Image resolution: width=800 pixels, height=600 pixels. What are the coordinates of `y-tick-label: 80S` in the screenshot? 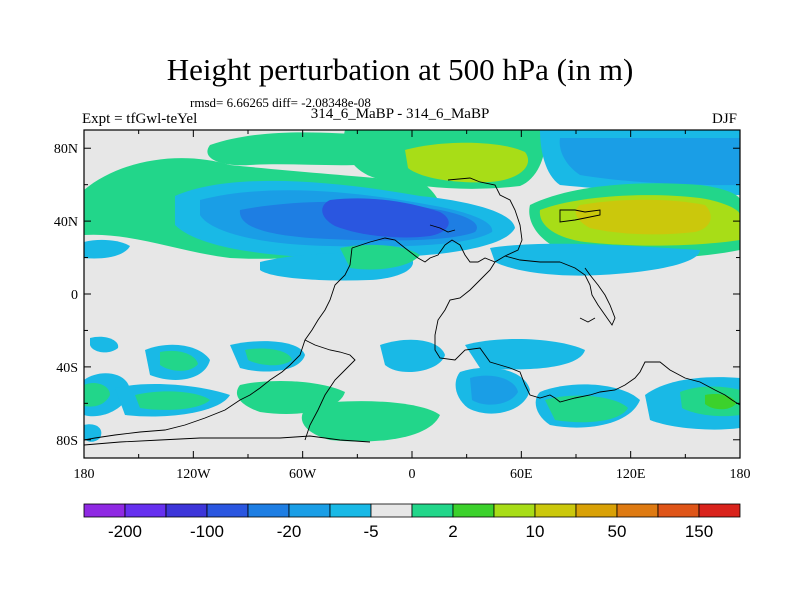 It's located at (67, 441).